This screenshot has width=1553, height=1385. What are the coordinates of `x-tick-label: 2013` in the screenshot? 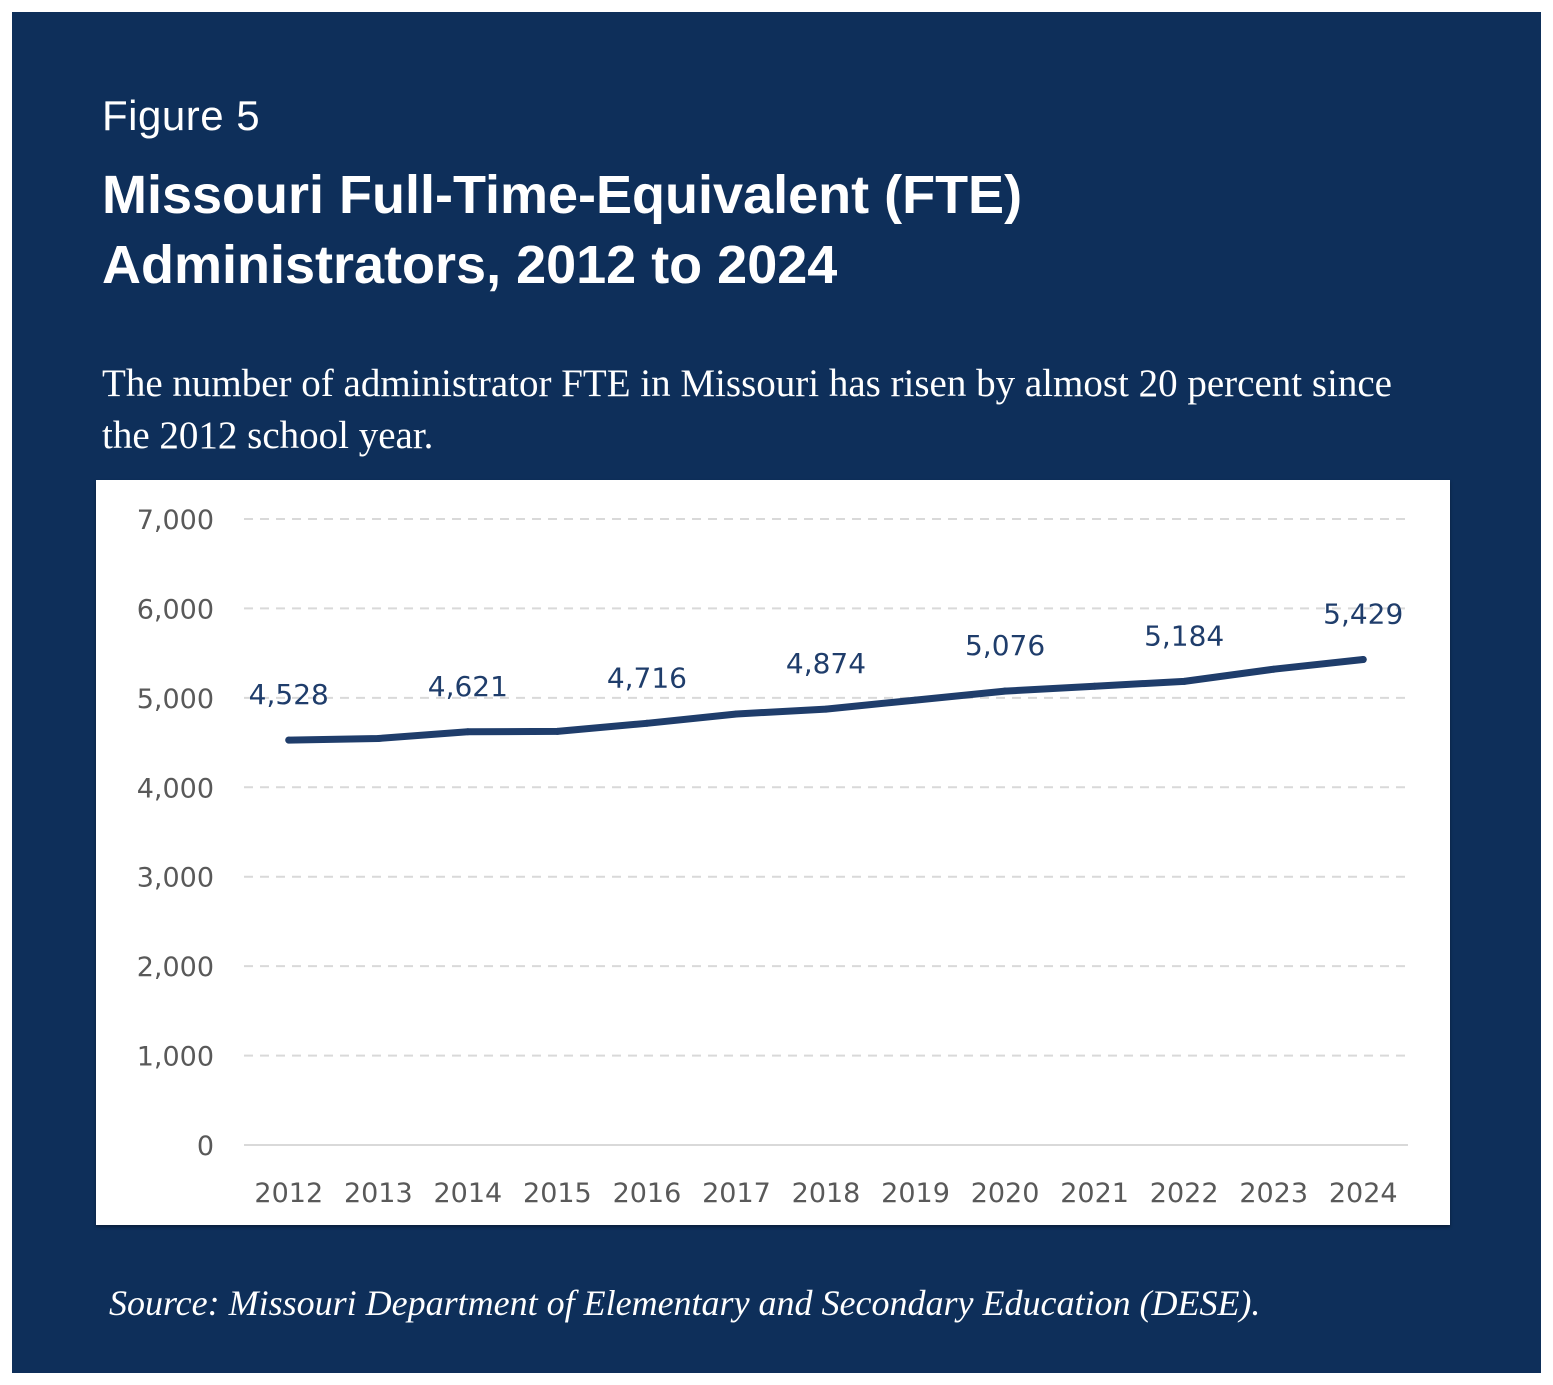 It's located at (378, 1193).